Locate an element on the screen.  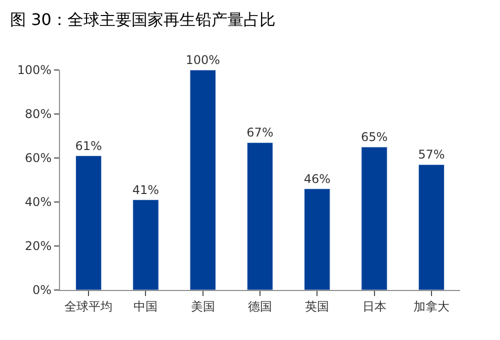
data-label: 61% is located at coordinates (88, 145).